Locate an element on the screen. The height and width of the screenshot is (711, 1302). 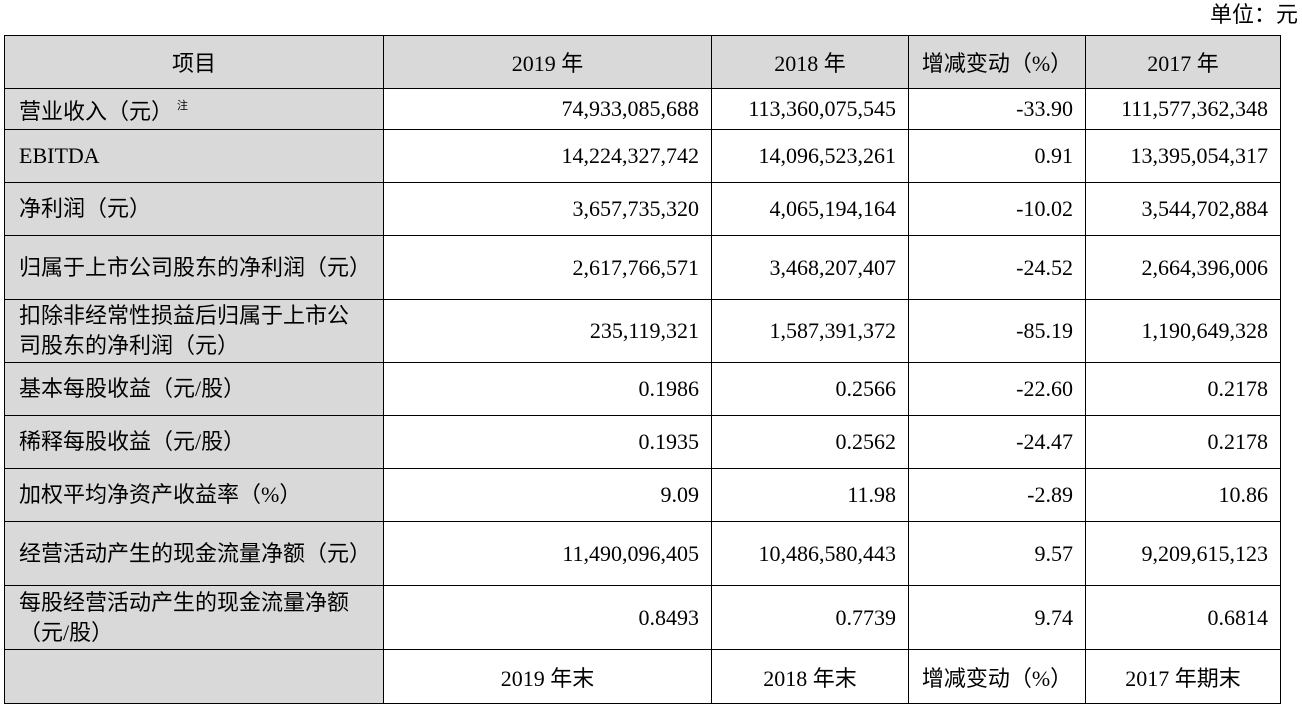
value-2019: 0.1986 is located at coordinates (547, 389).